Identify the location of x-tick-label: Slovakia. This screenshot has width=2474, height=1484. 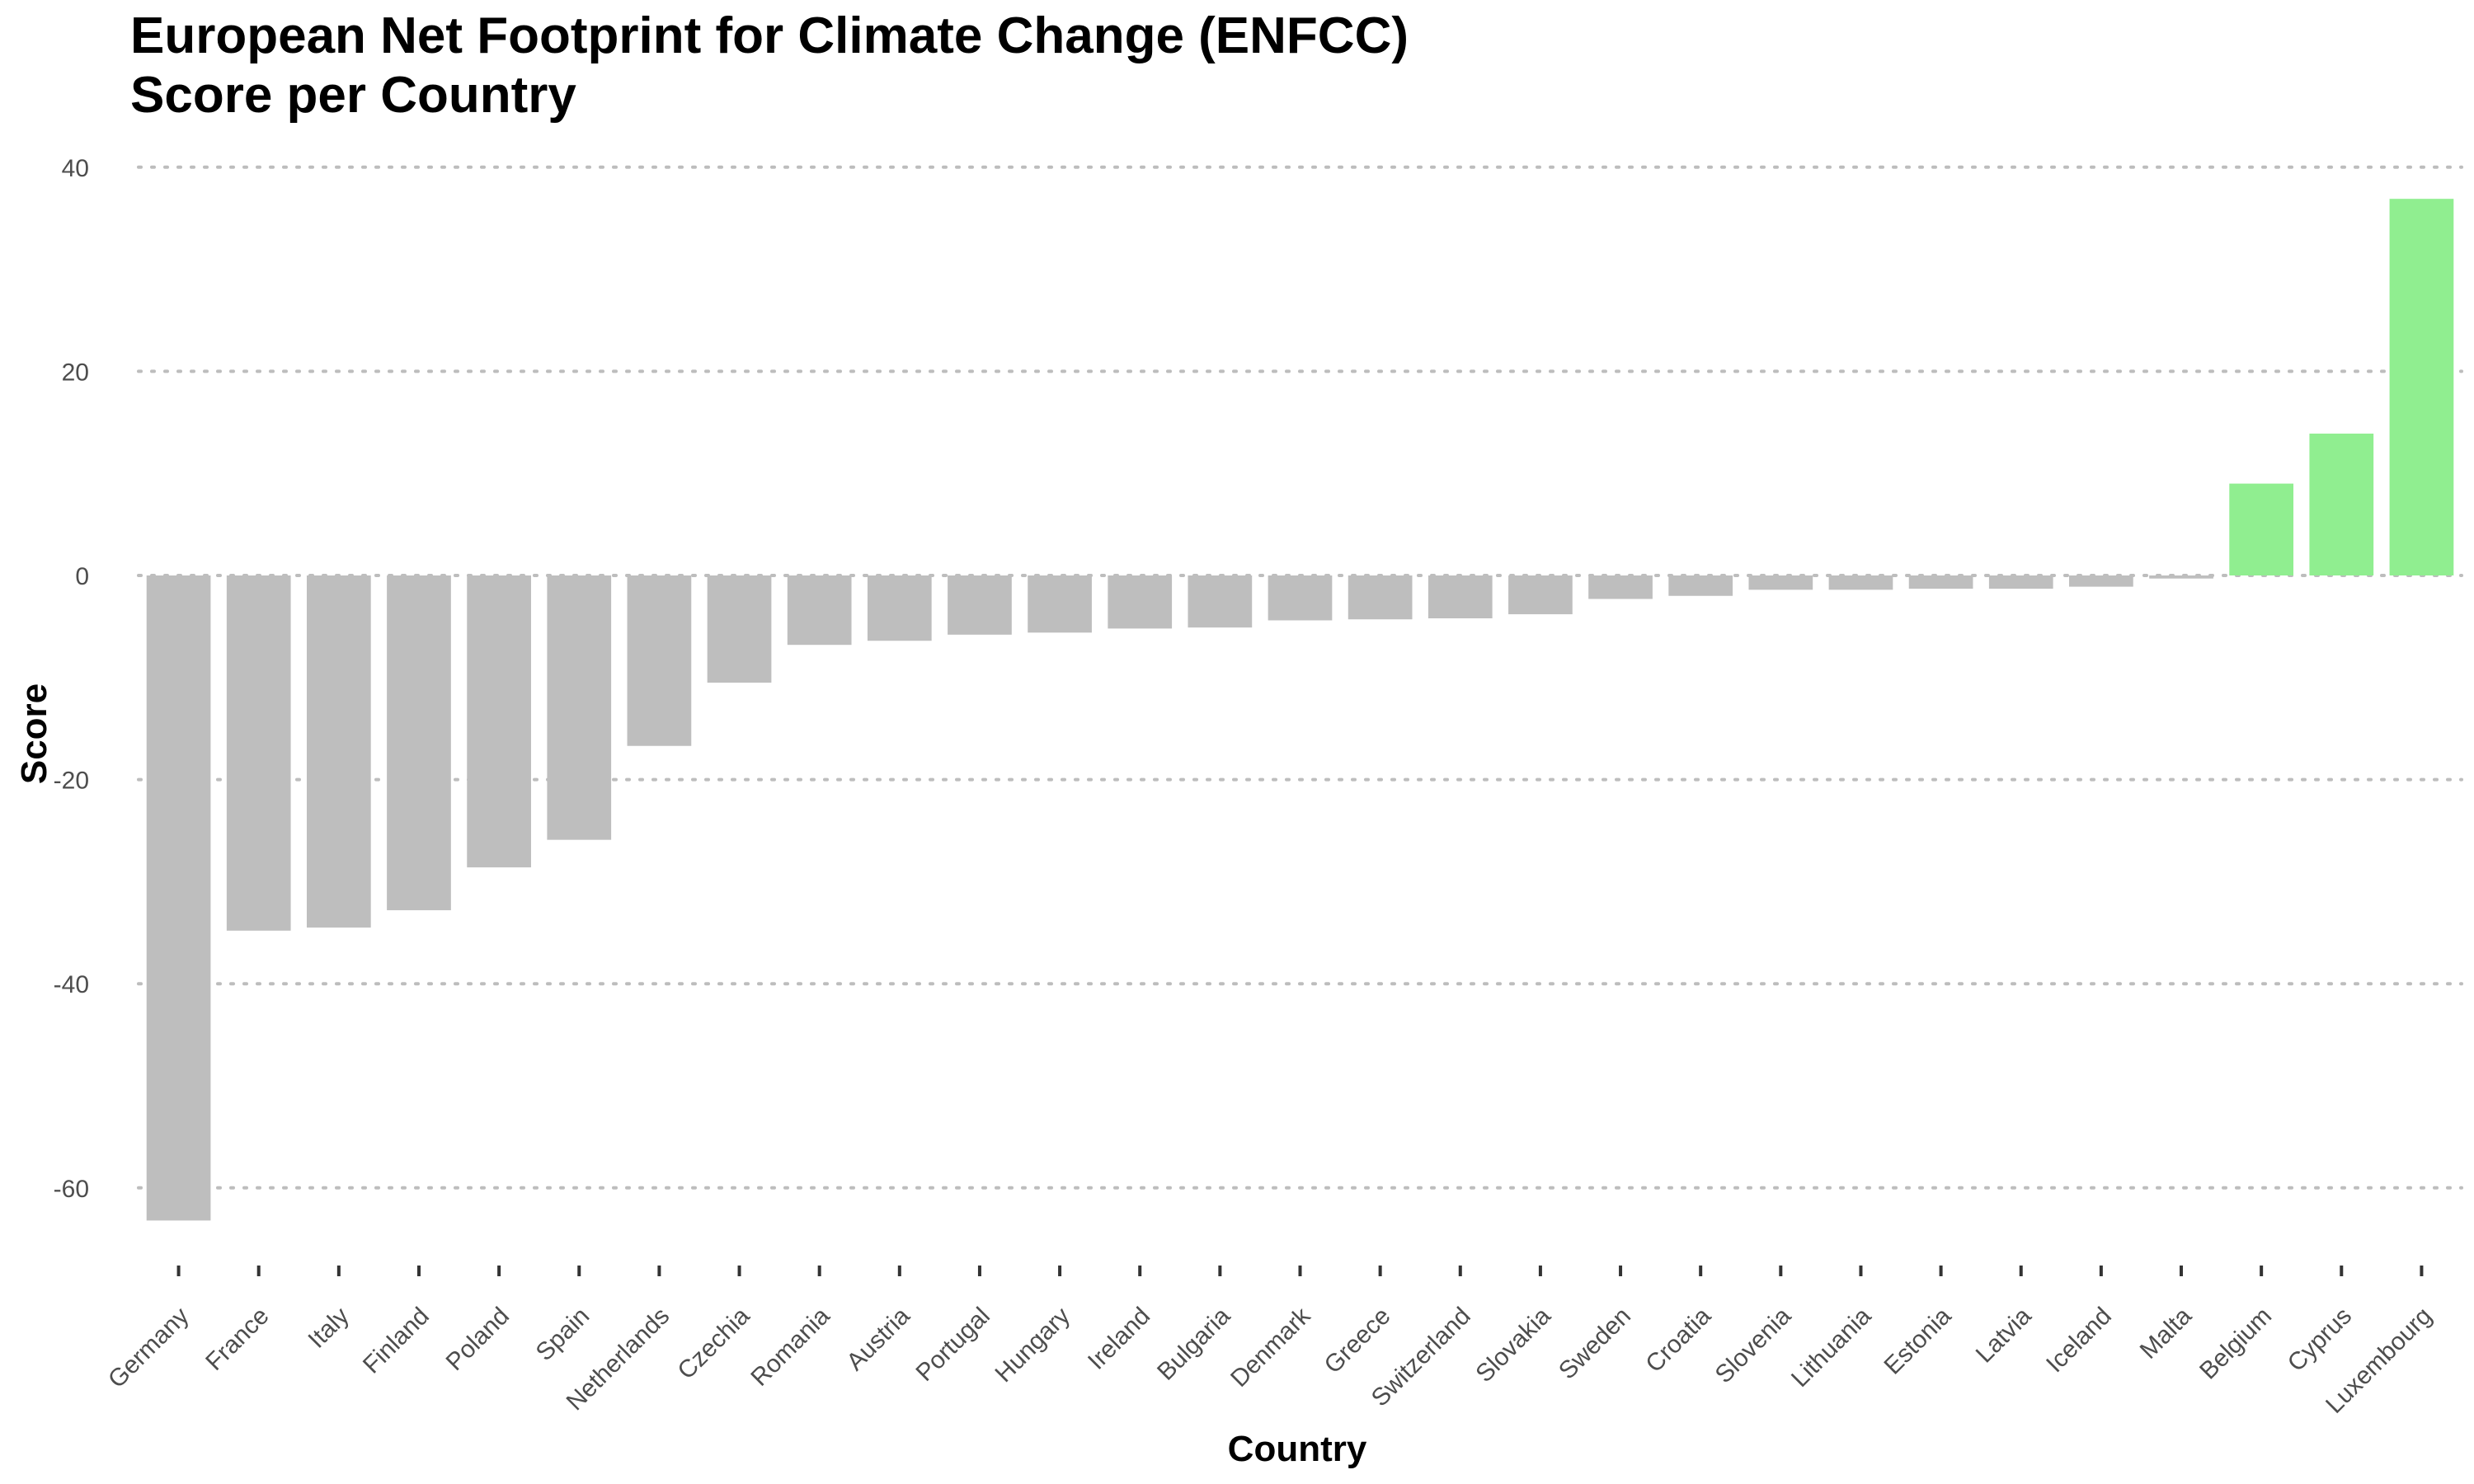
(1513, 1345).